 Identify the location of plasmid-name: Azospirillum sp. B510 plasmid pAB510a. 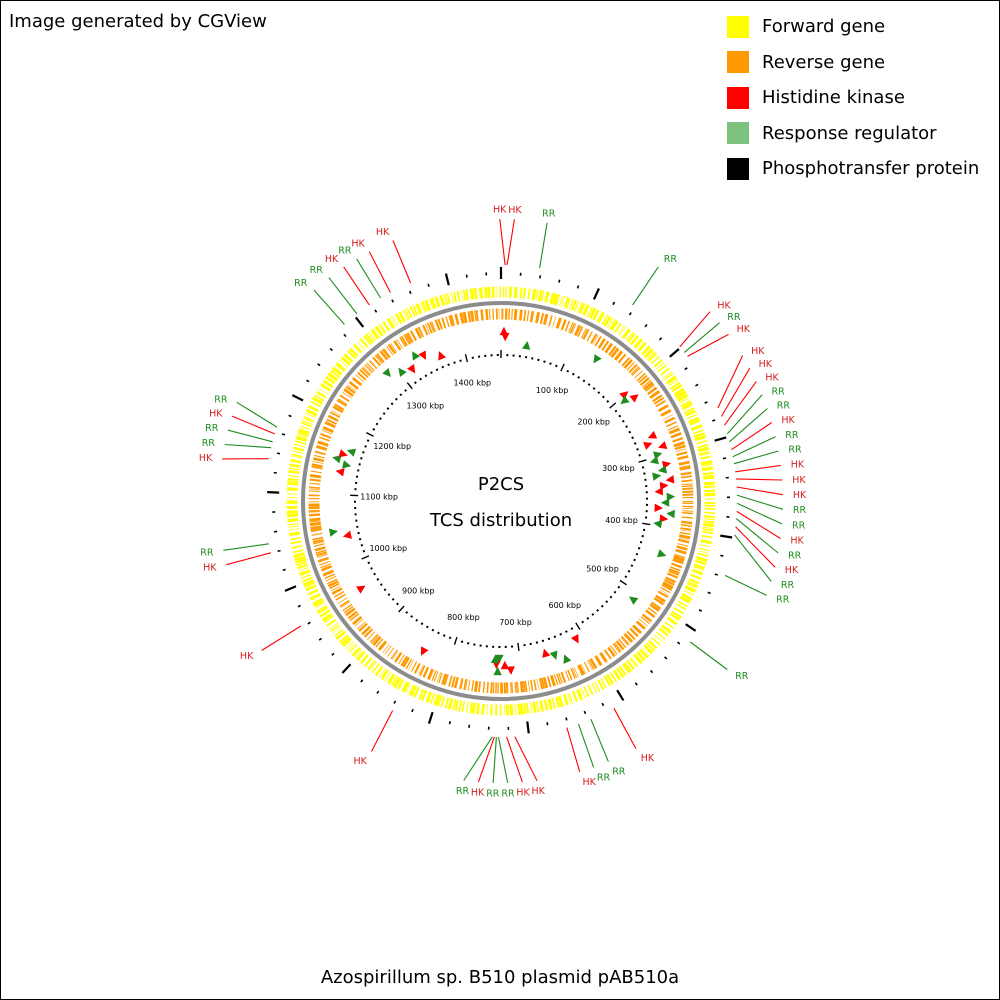
(500, 977).